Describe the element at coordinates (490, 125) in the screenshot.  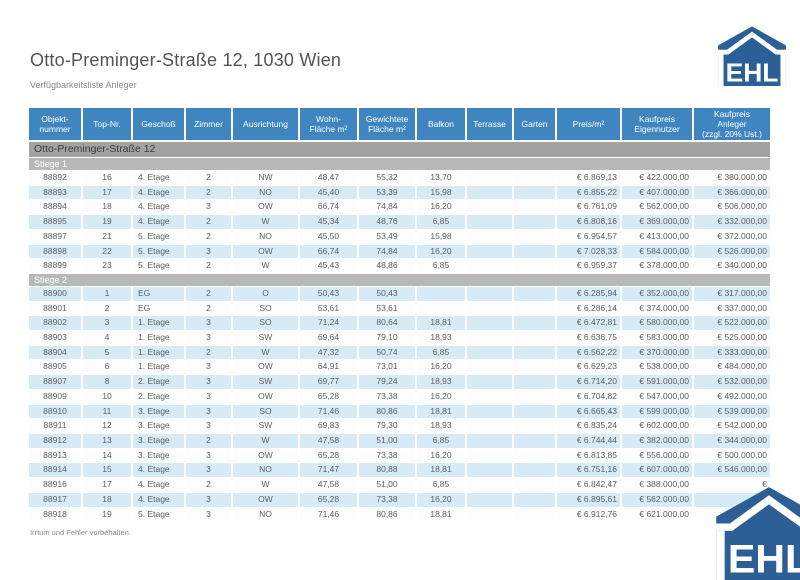
I see `column-header: Terrasse` at that location.